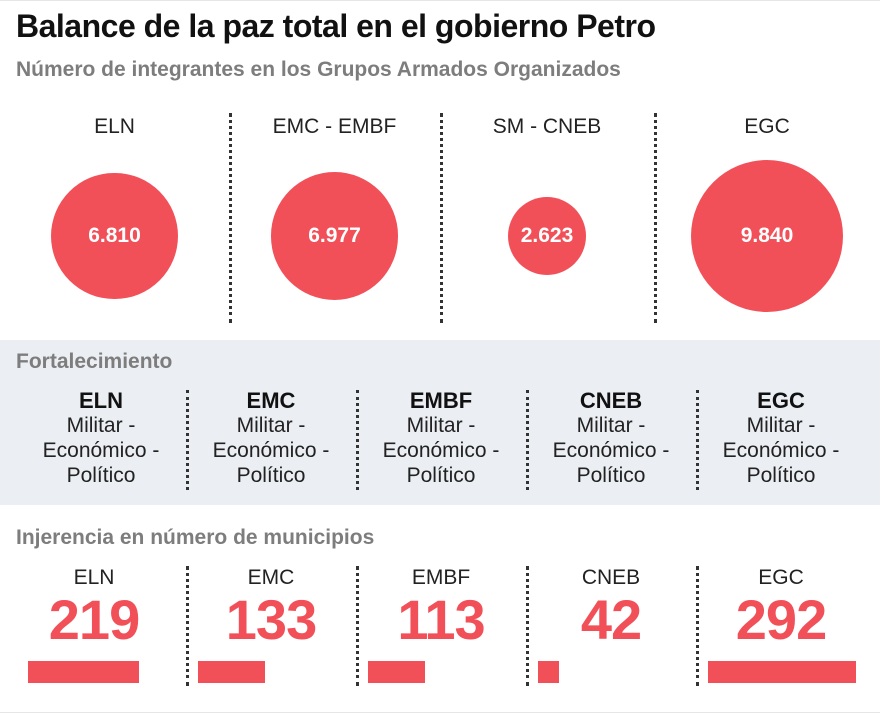 The width and height of the screenshot is (880, 715). What do you see at coordinates (440, 0) in the screenshot?
I see `top-rule` at bounding box center [440, 0].